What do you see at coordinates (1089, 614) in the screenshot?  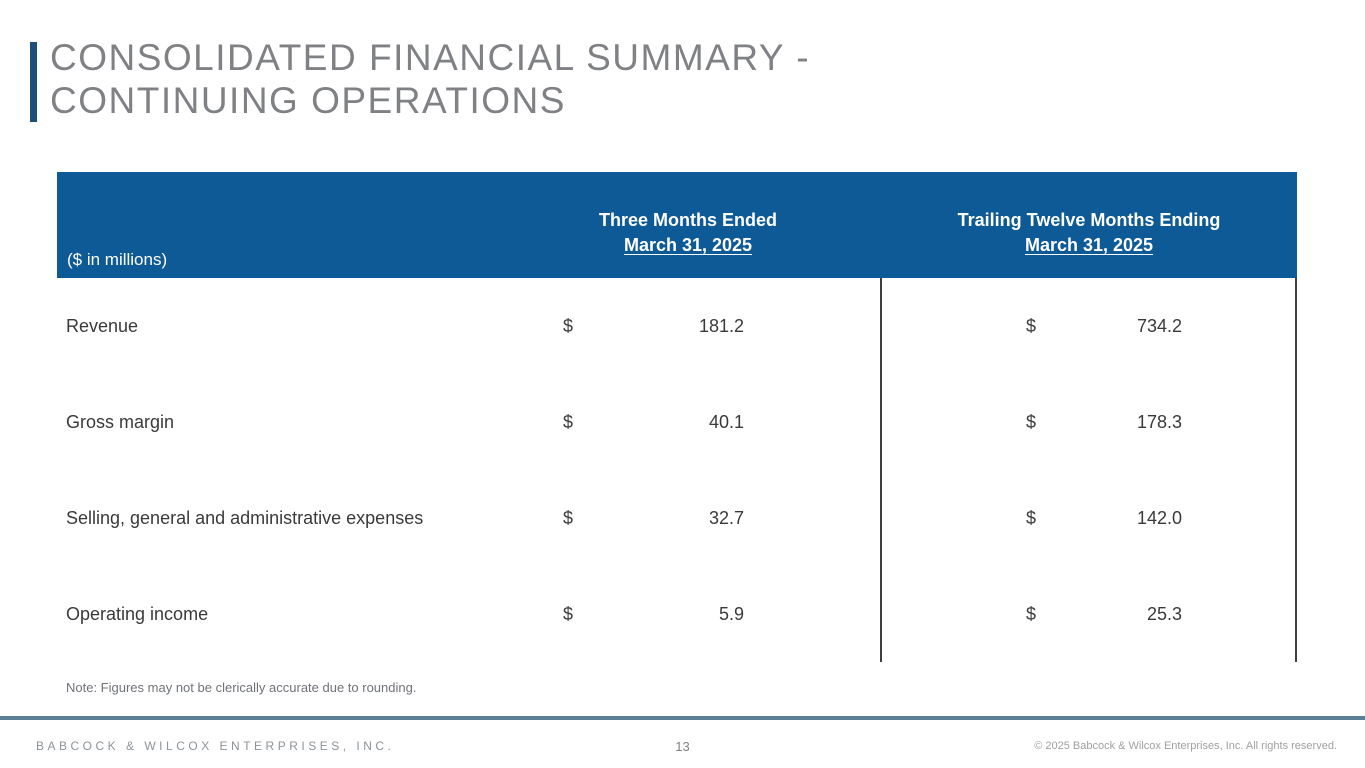 I see `operating-income-trailing-twelve-cell: $ 25.3` at bounding box center [1089, 614].